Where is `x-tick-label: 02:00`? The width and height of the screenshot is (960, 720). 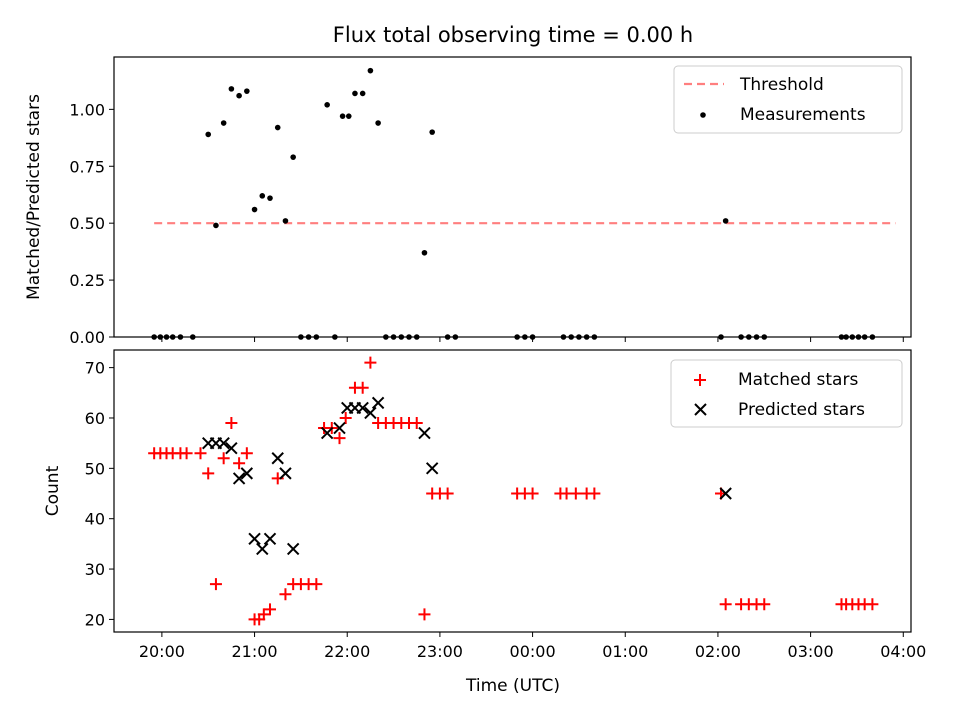
x-tick-label: 02:00 is located at coordinates (718, 651).